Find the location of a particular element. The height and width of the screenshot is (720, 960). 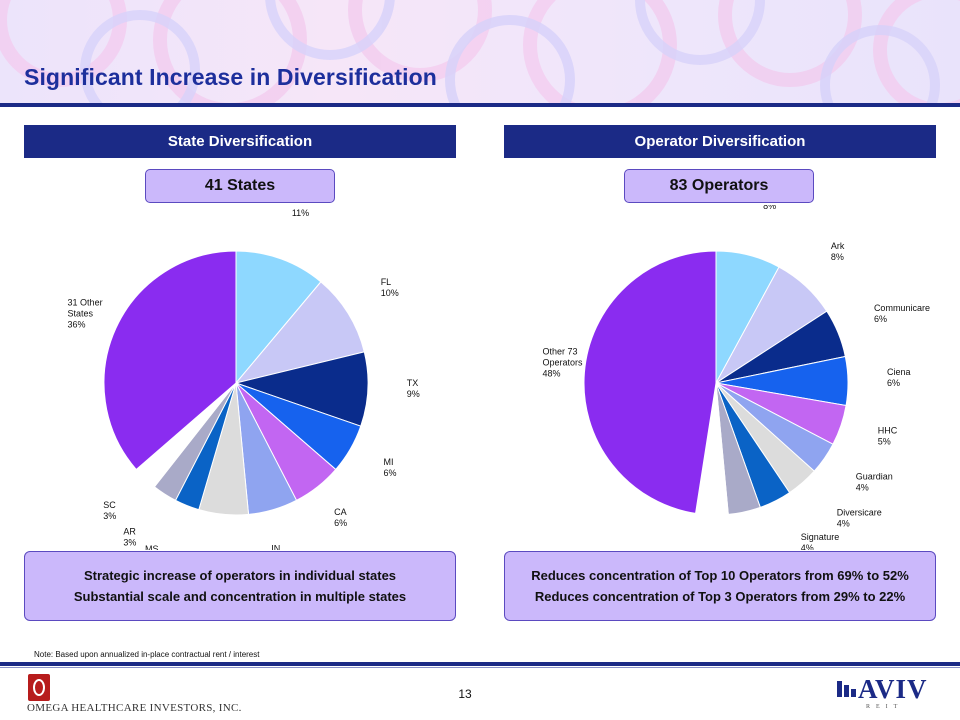

state-label-tx: TX 9% is located at coordinates (413, 388).